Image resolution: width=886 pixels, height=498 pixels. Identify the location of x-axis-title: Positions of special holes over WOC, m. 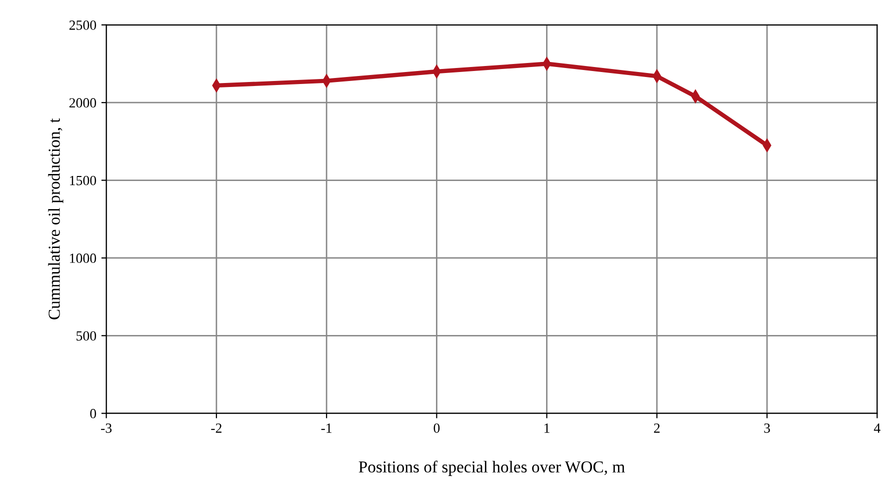
(491, 468).